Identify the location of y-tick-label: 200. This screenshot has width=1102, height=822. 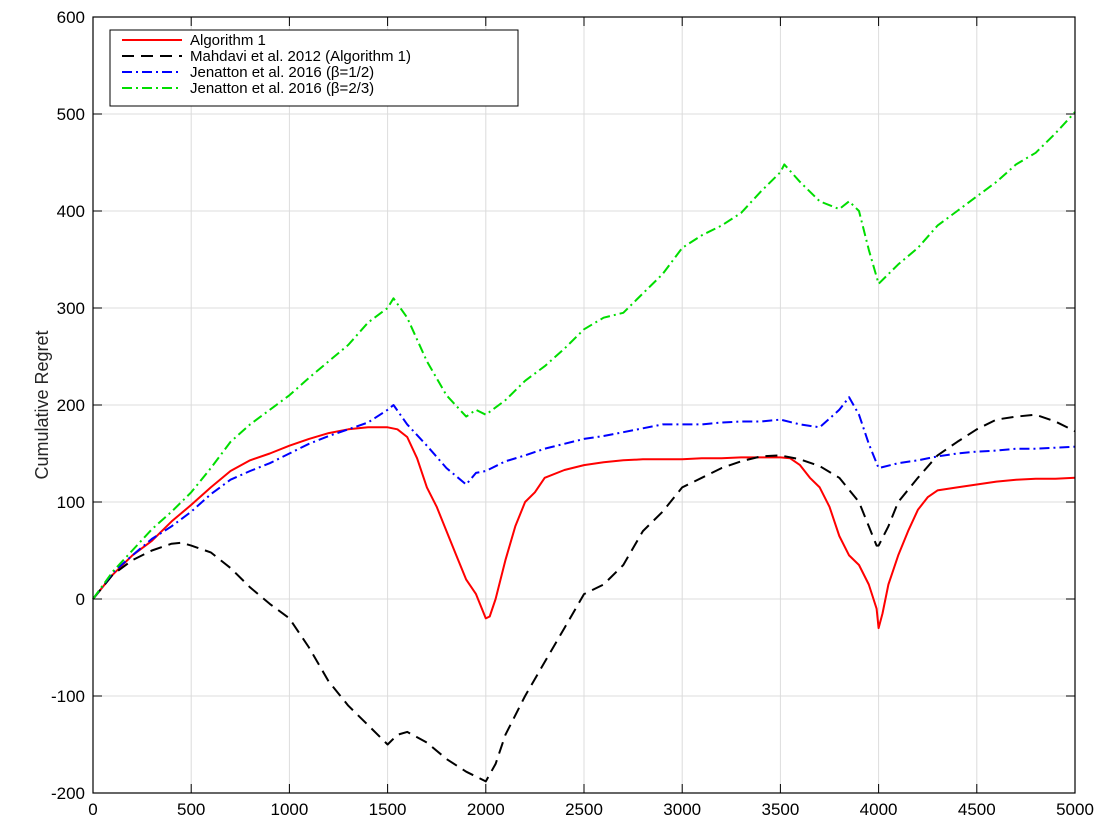
(71, 405).